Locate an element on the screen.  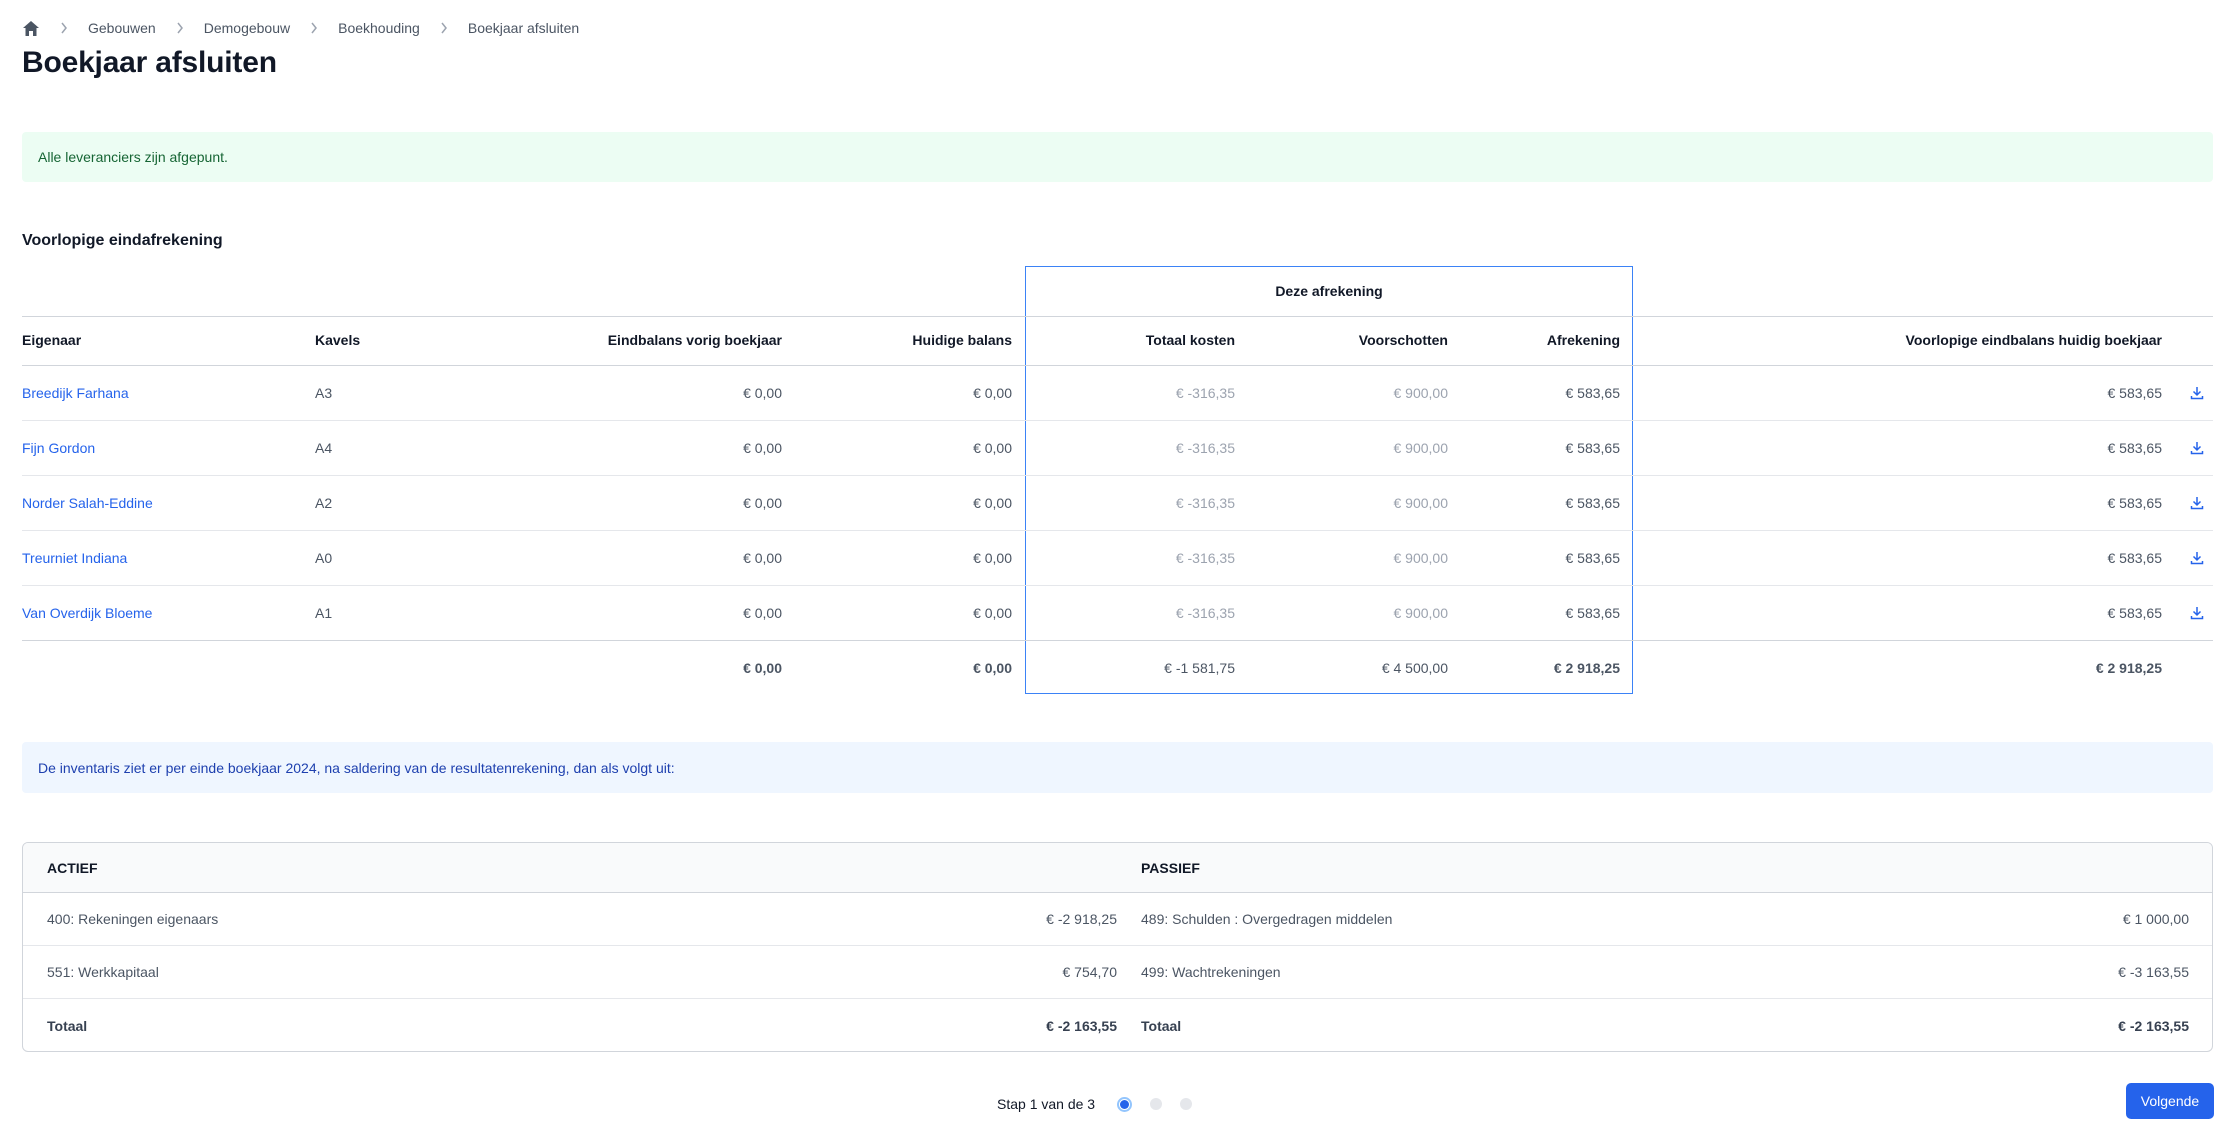
kavel-cell: A2 is located at coordinates (324, 502).